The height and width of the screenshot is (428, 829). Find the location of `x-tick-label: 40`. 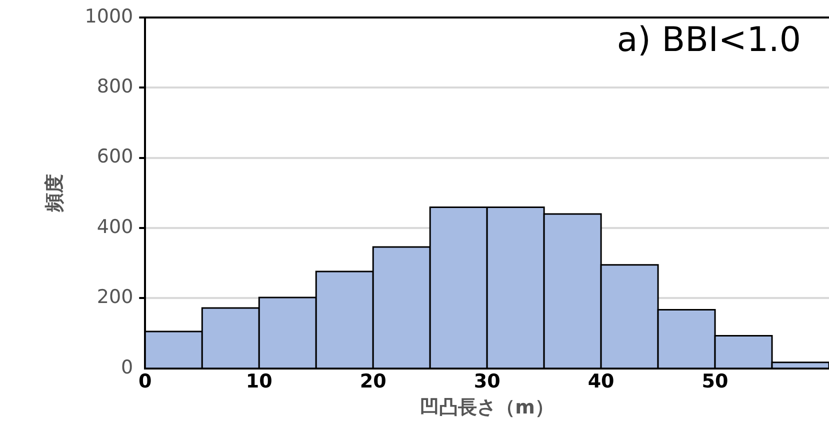

x-tick-label: 40 is located at coordinates (601, 381).